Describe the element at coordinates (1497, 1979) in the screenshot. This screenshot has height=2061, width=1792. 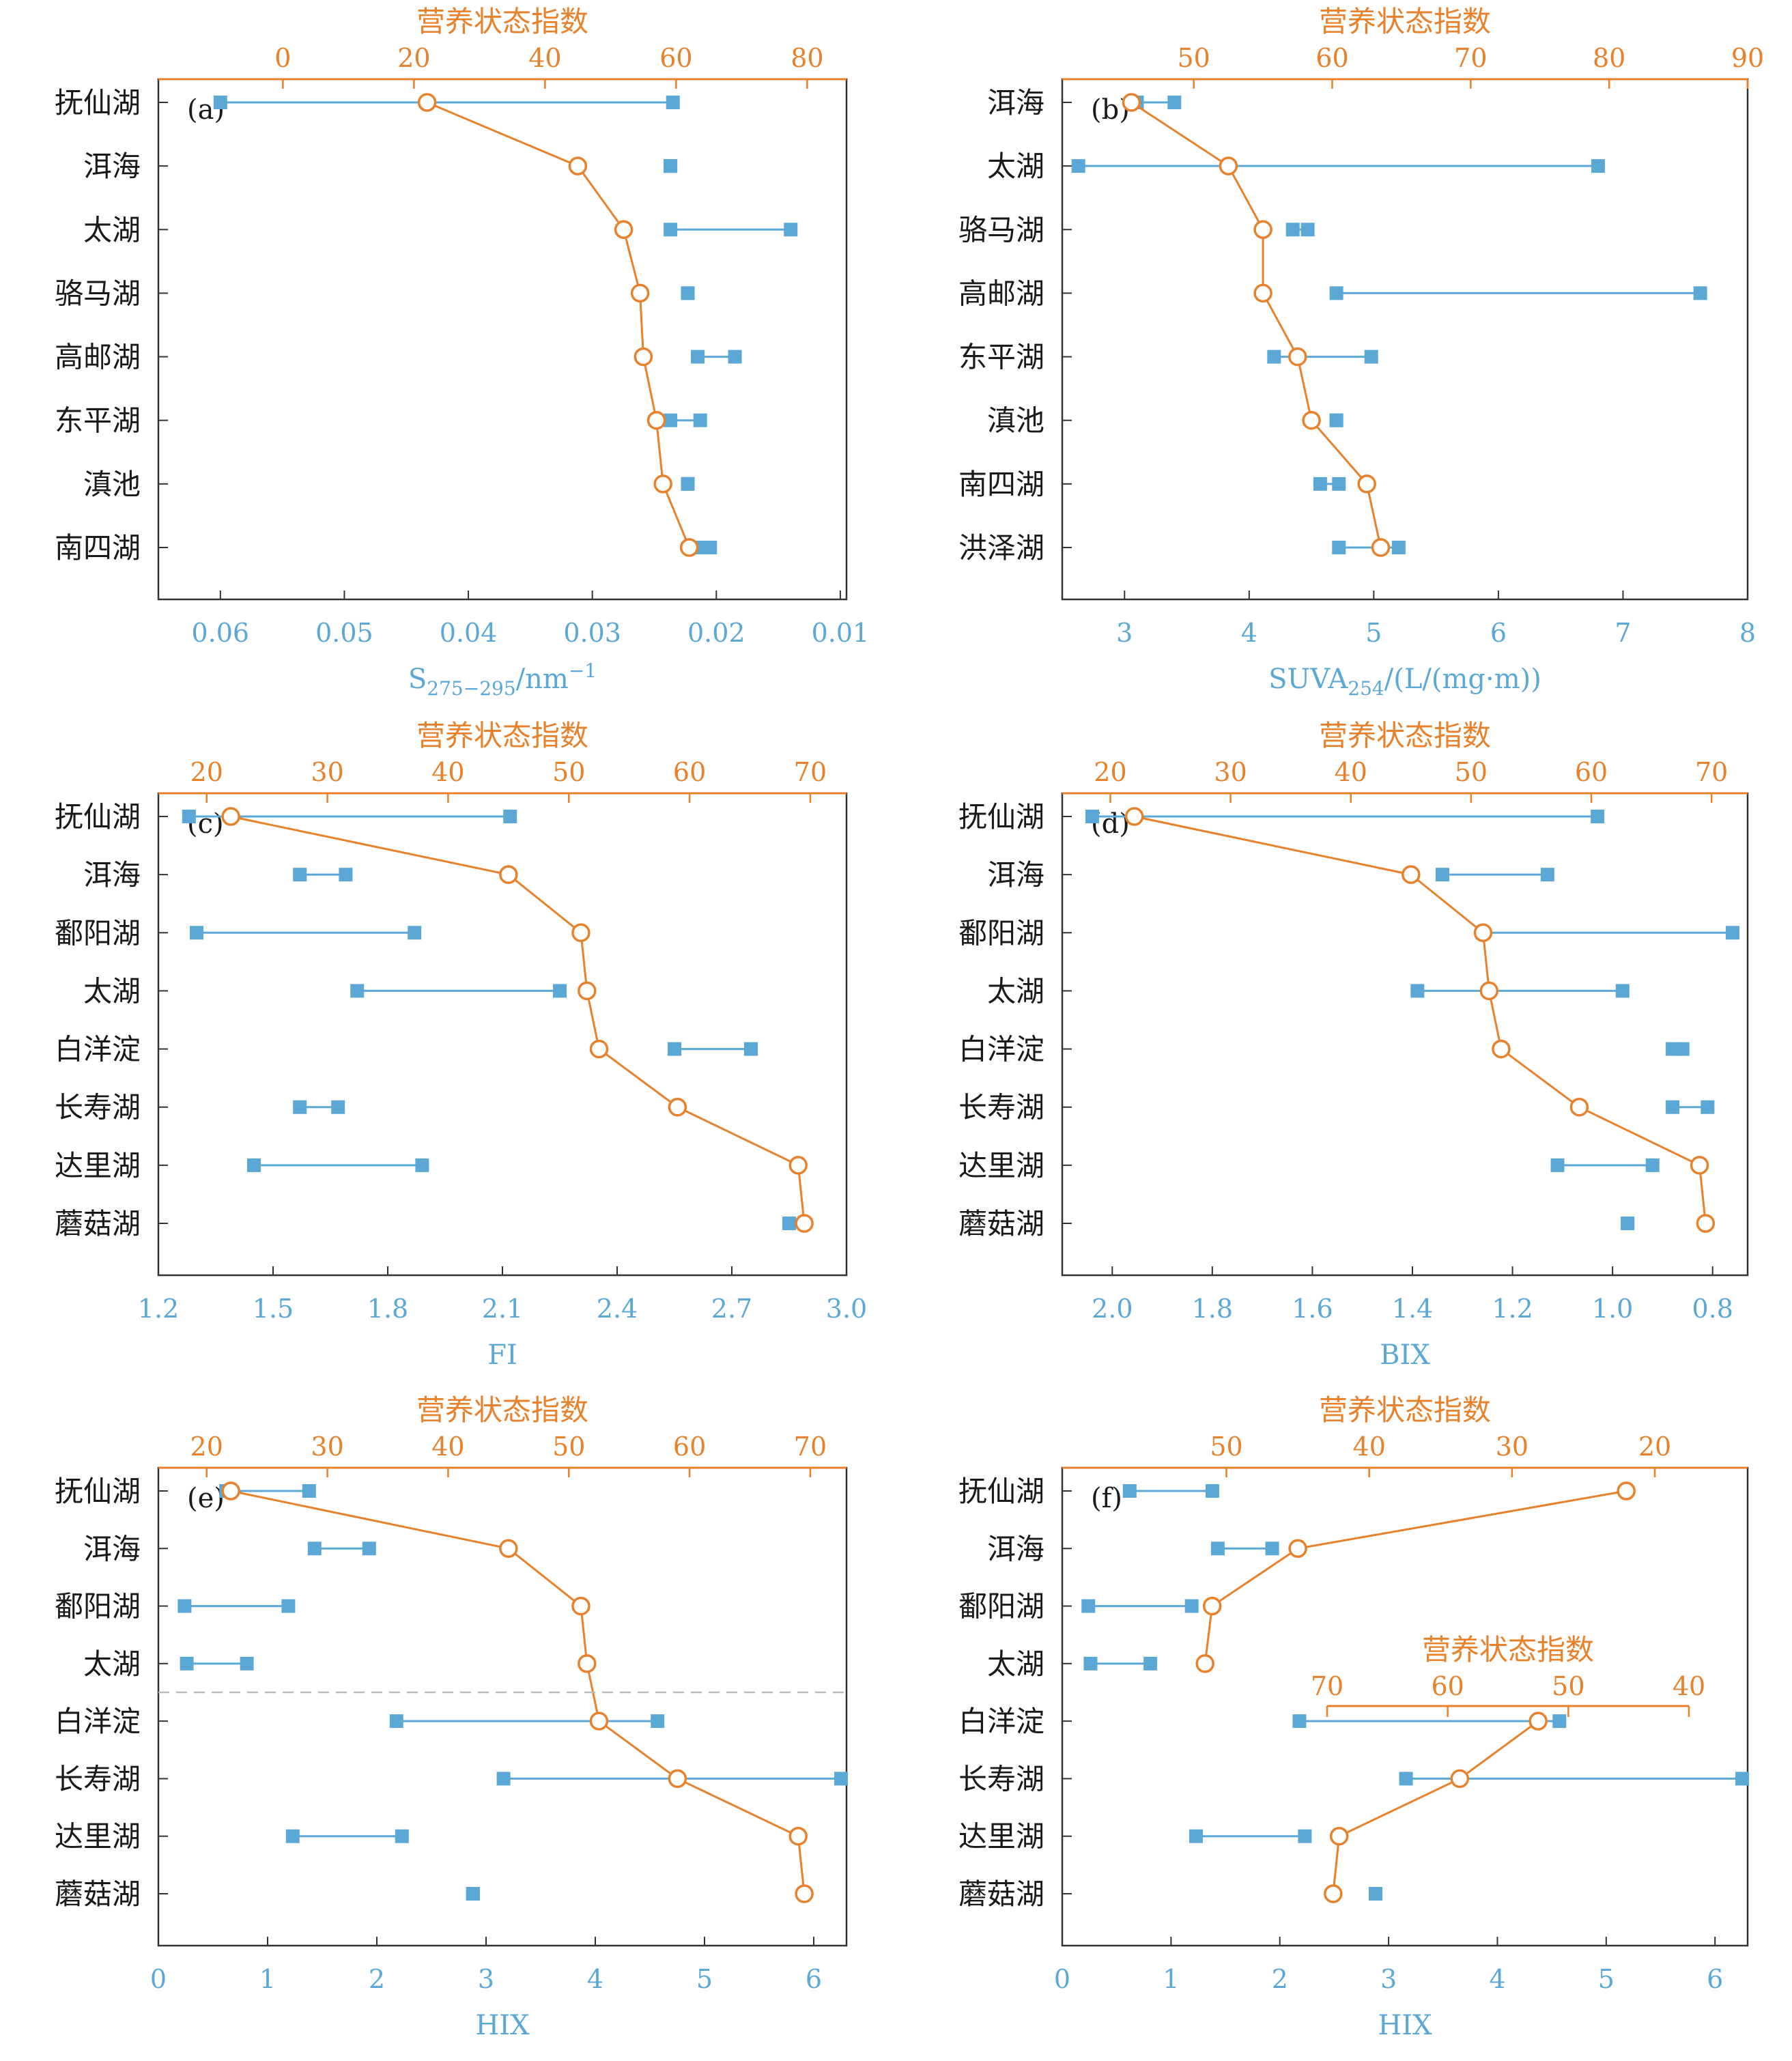
I see `x-tick-label: 4` at that location.